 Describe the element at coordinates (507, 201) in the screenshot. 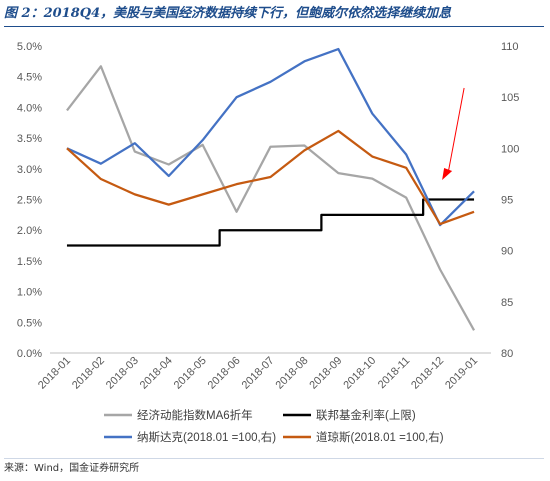

I see `y-right-tick-label: 95` at that location.